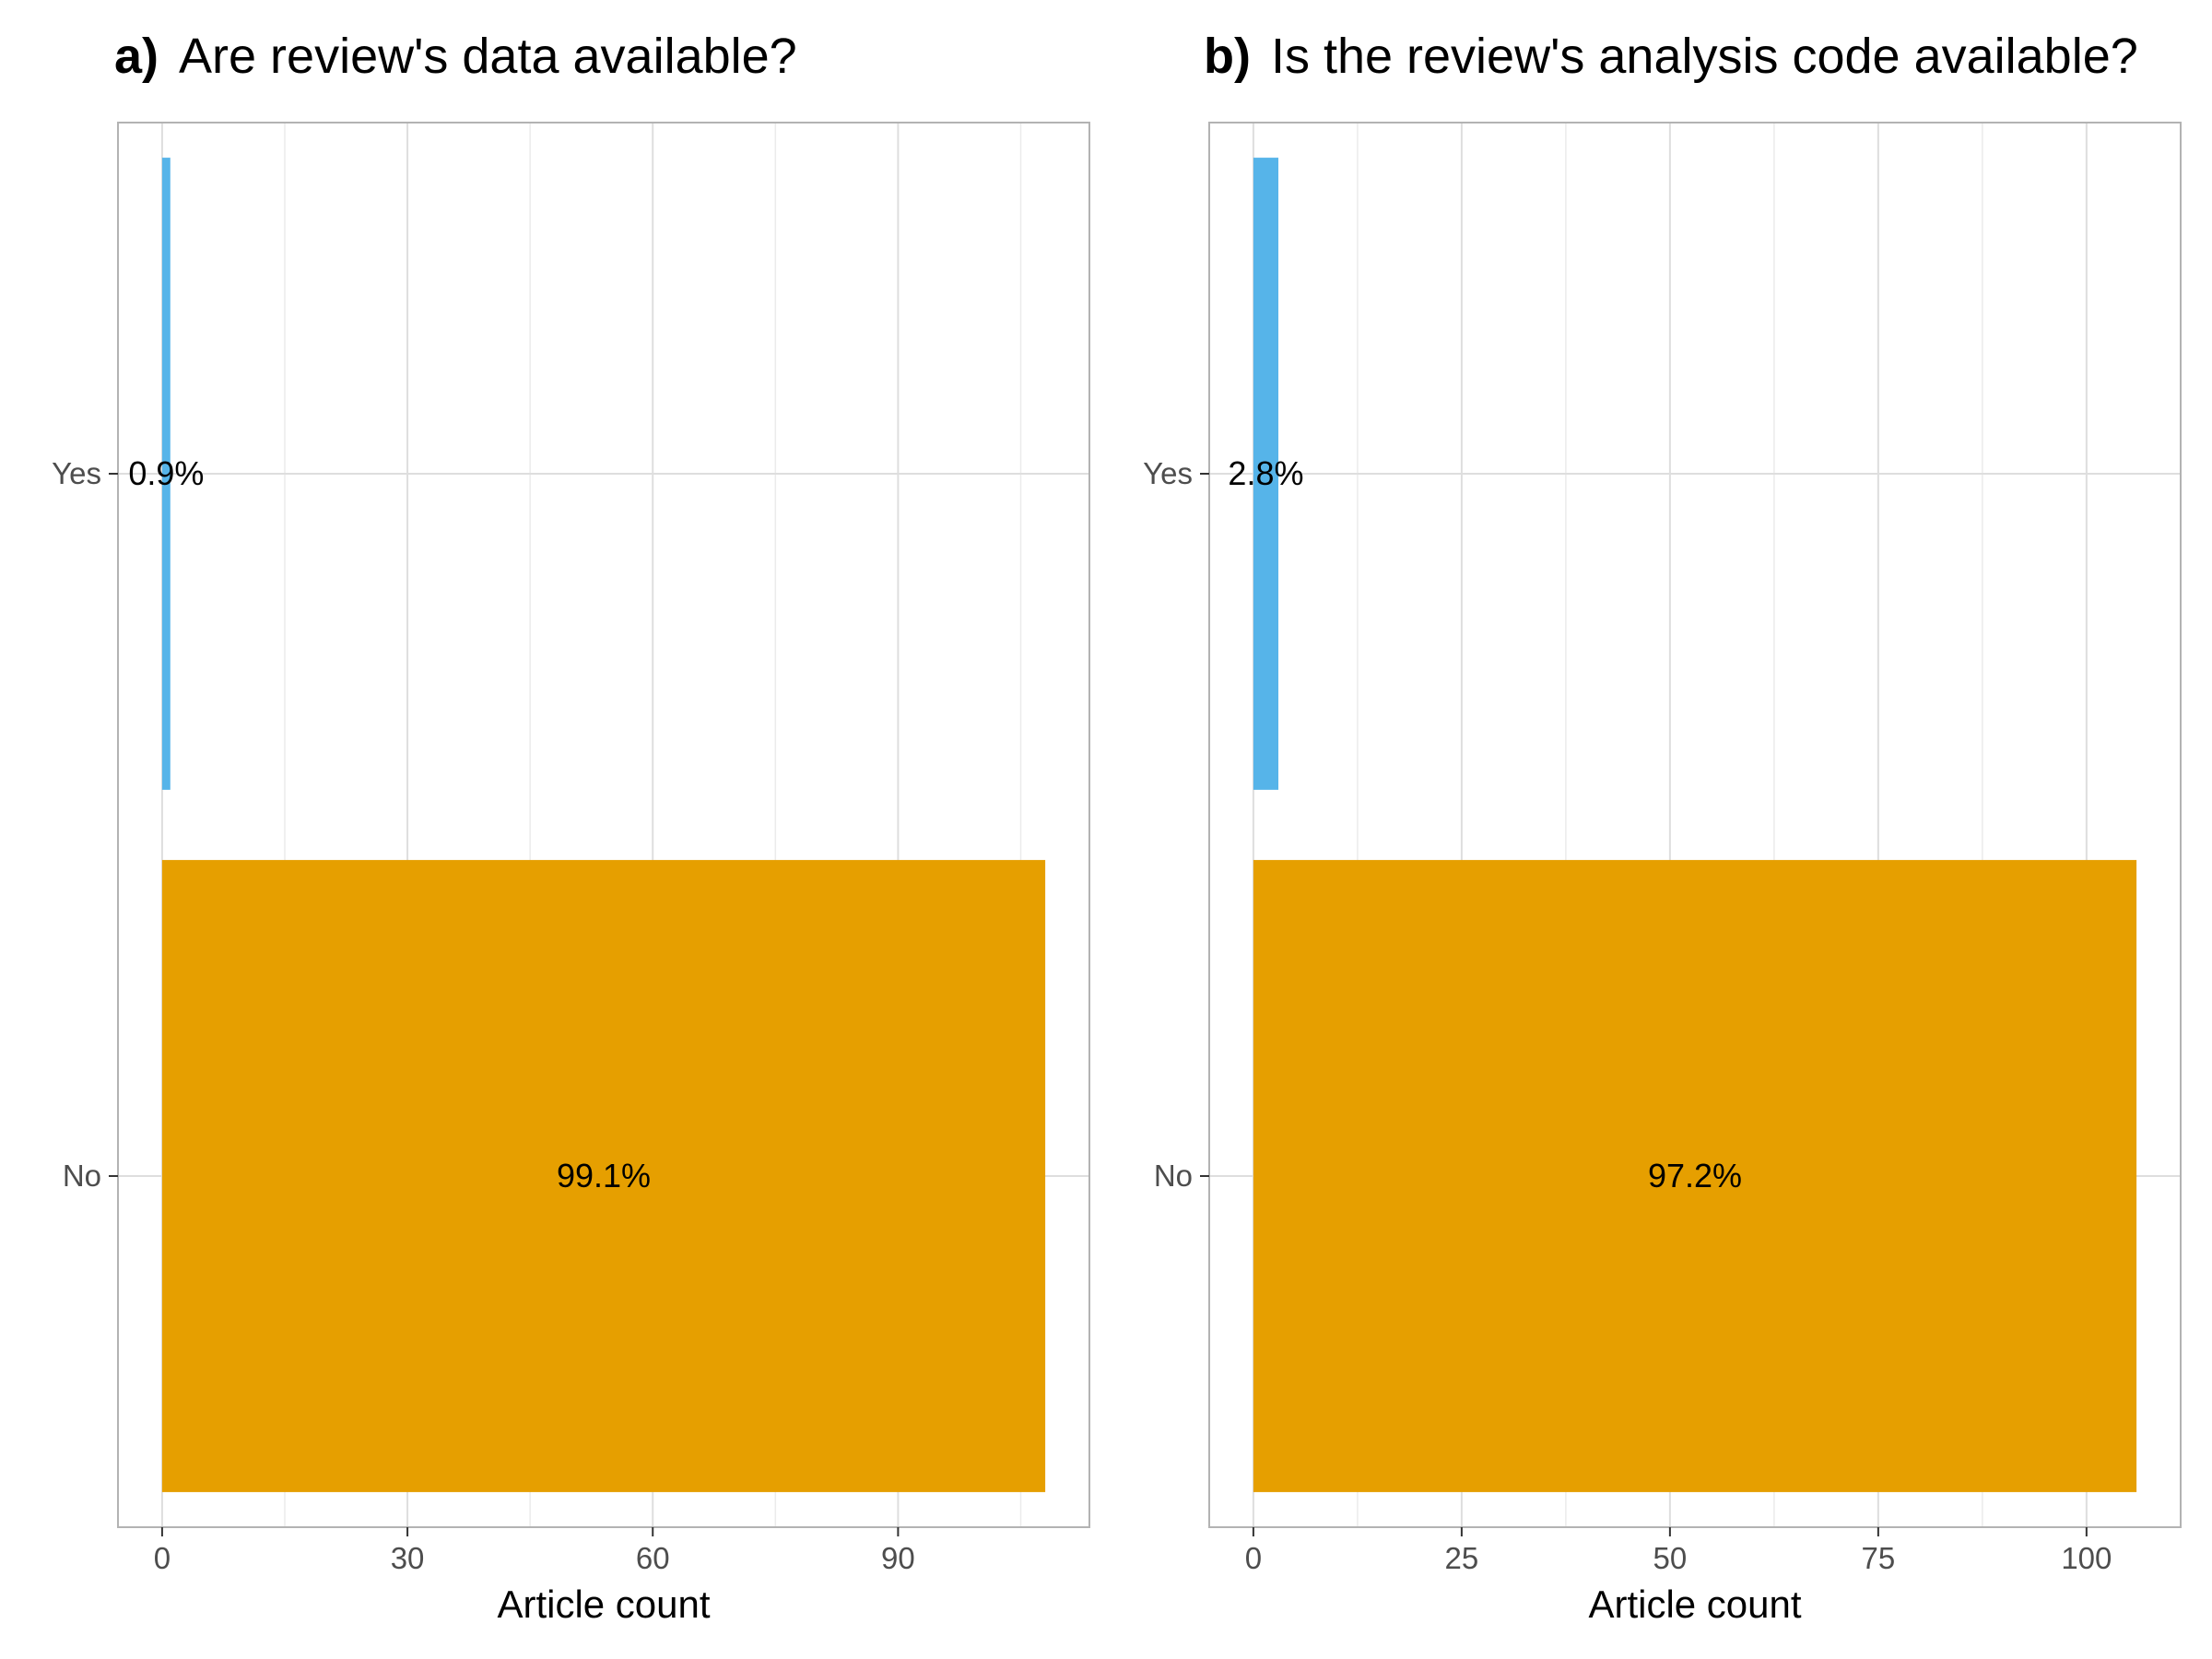 This screenshot has width=2212, height=1659. I want to click on data-label-yes: 0.9%, so click(166, 473).